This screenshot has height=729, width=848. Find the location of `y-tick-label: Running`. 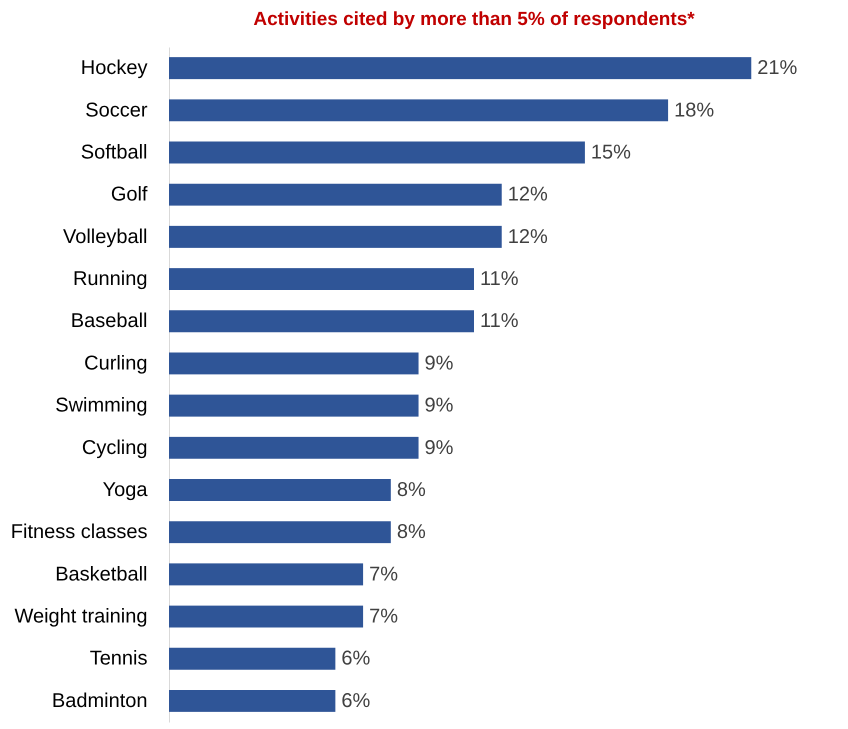

y-tick-label: Running is located at coordinates (110, 279).